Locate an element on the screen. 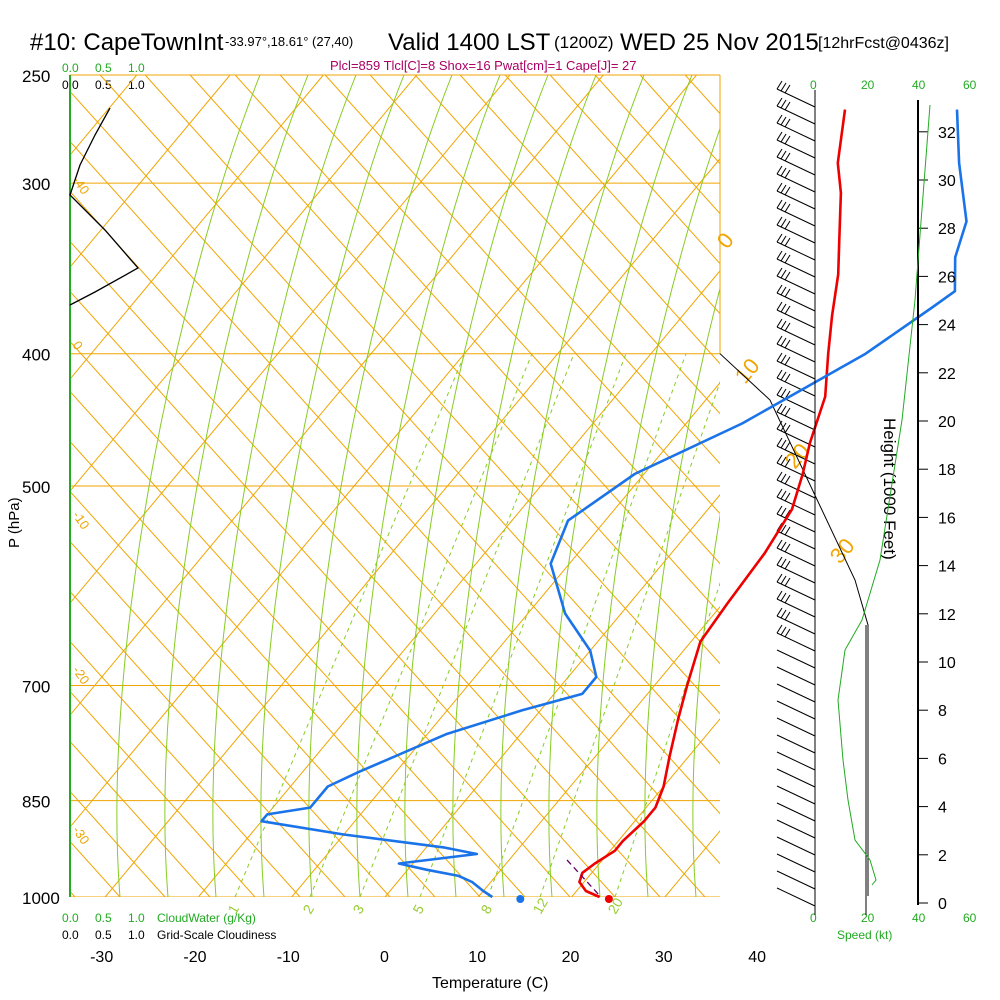  dry-adiabat-label: 30 is located at coordinates (842, 550).